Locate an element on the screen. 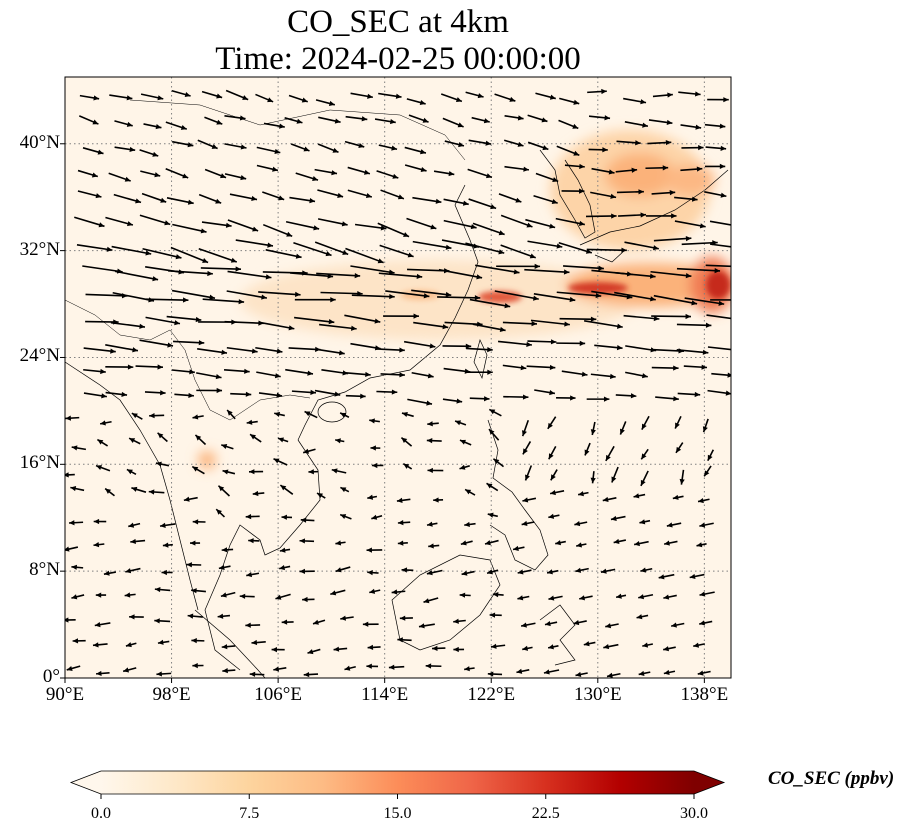  plume-broad is located at coordinates (440, 300).